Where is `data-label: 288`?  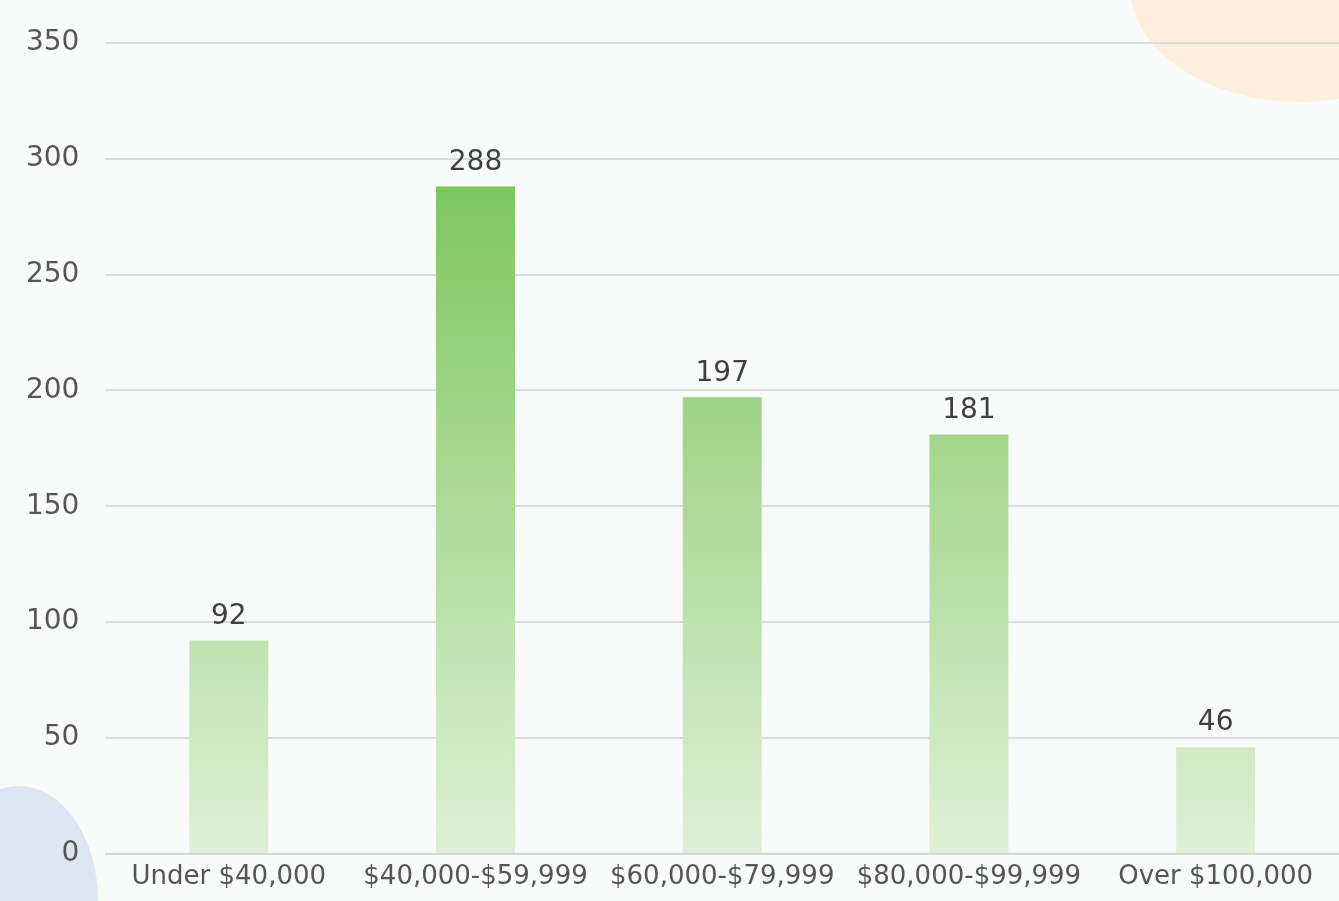
data-label: 288 is located at coordinates (475, 160).